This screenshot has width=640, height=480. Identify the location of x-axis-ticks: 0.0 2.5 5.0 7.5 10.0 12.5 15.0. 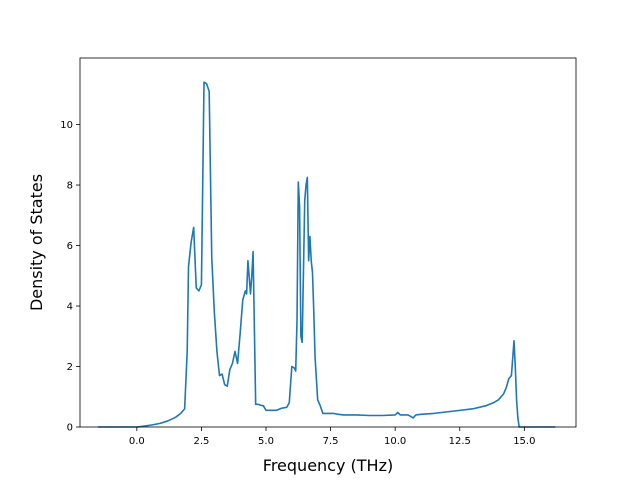
(332, 437).